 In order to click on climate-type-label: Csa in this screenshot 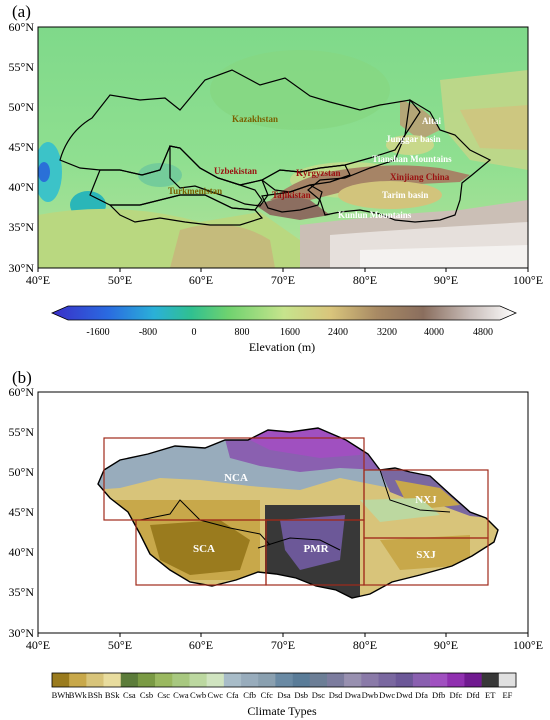, I will do `click(129, 695)`.